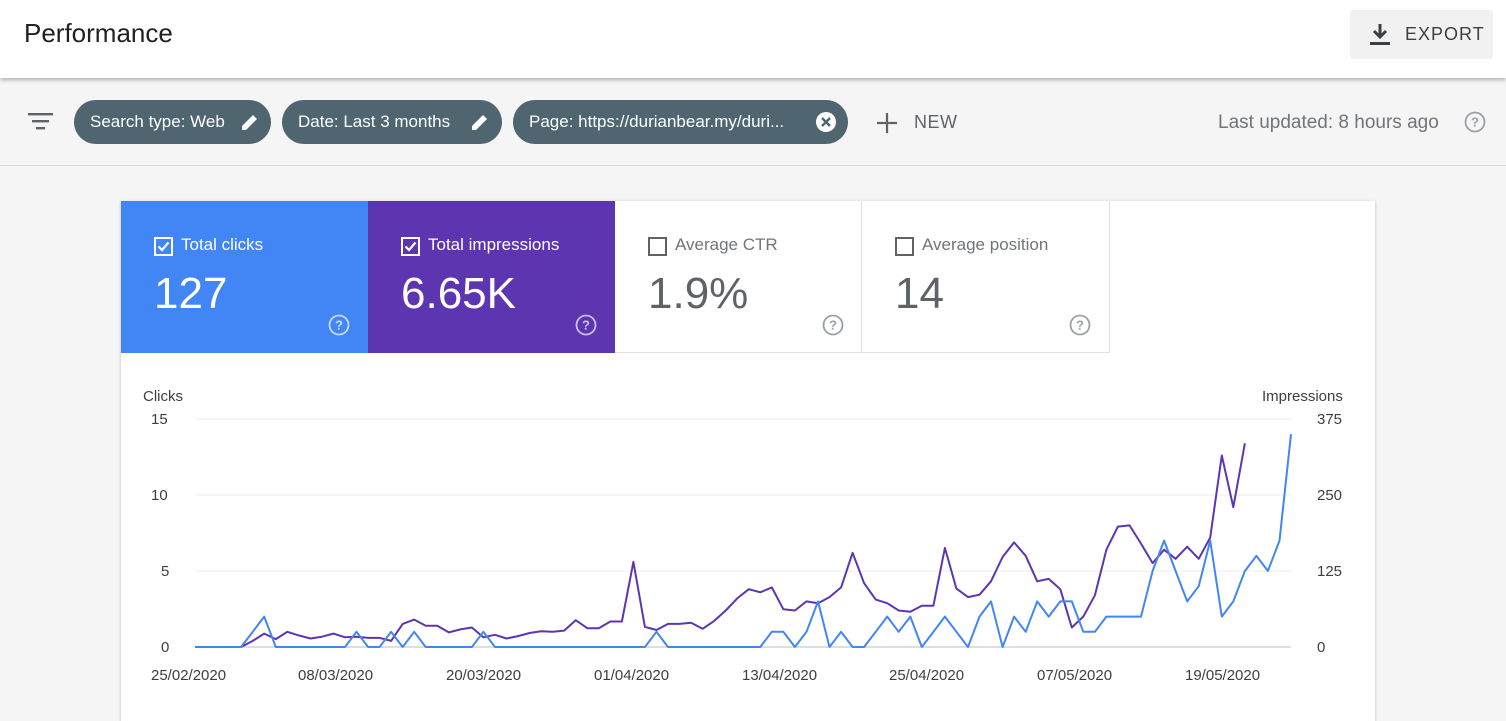  What do you see at coordinates (159, 495) in the screenshot?
I see `y-left-tick: 10` at bounding box center [159, 495].